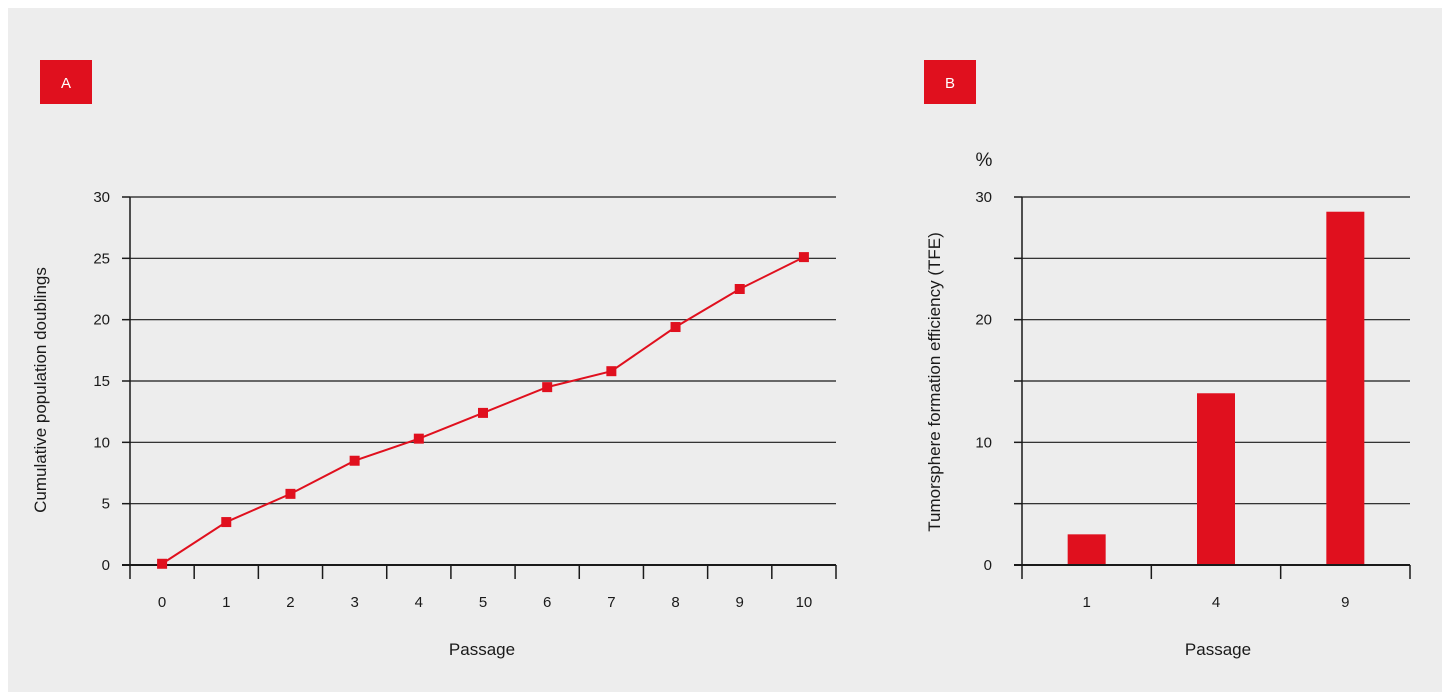 The image size is (1450, 700). What do you see at coordinates (983, 442) in the screenshot?
I see `chart-b-y-tick-label: 10` at bounding box center [983, 442].